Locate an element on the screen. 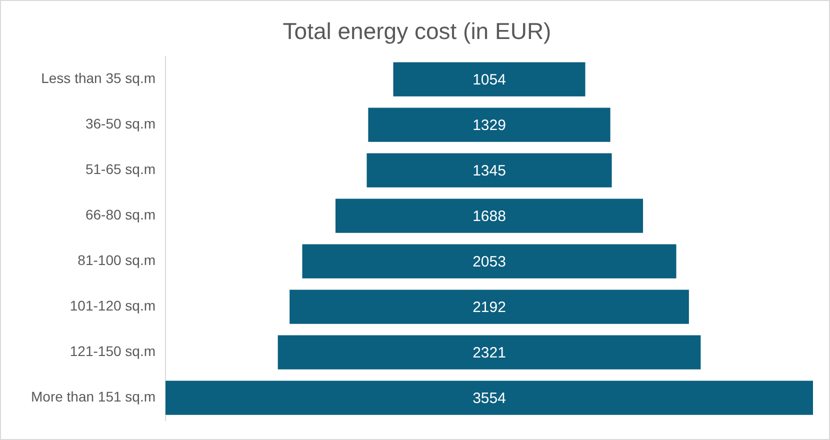 The width and height of the screenshot is (830, 440). data-label: 2321 is located at coordinates (489, 353).